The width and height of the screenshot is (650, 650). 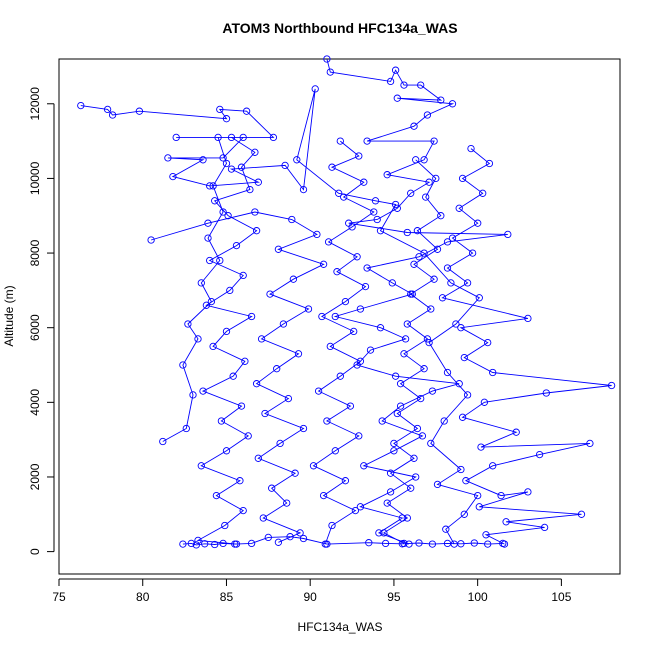 What do you see at coordinates (340, 627) in the screenshot?
I see `x-axis-label: HFC134a_WAS` at bounding box center [340, 627].